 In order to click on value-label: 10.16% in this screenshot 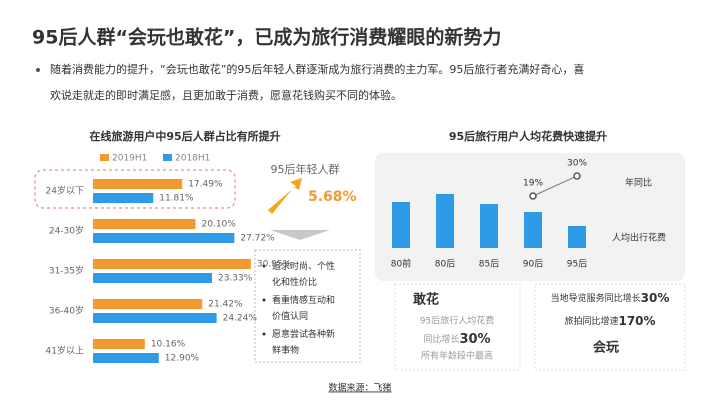, I will do `click(168, 345)`.